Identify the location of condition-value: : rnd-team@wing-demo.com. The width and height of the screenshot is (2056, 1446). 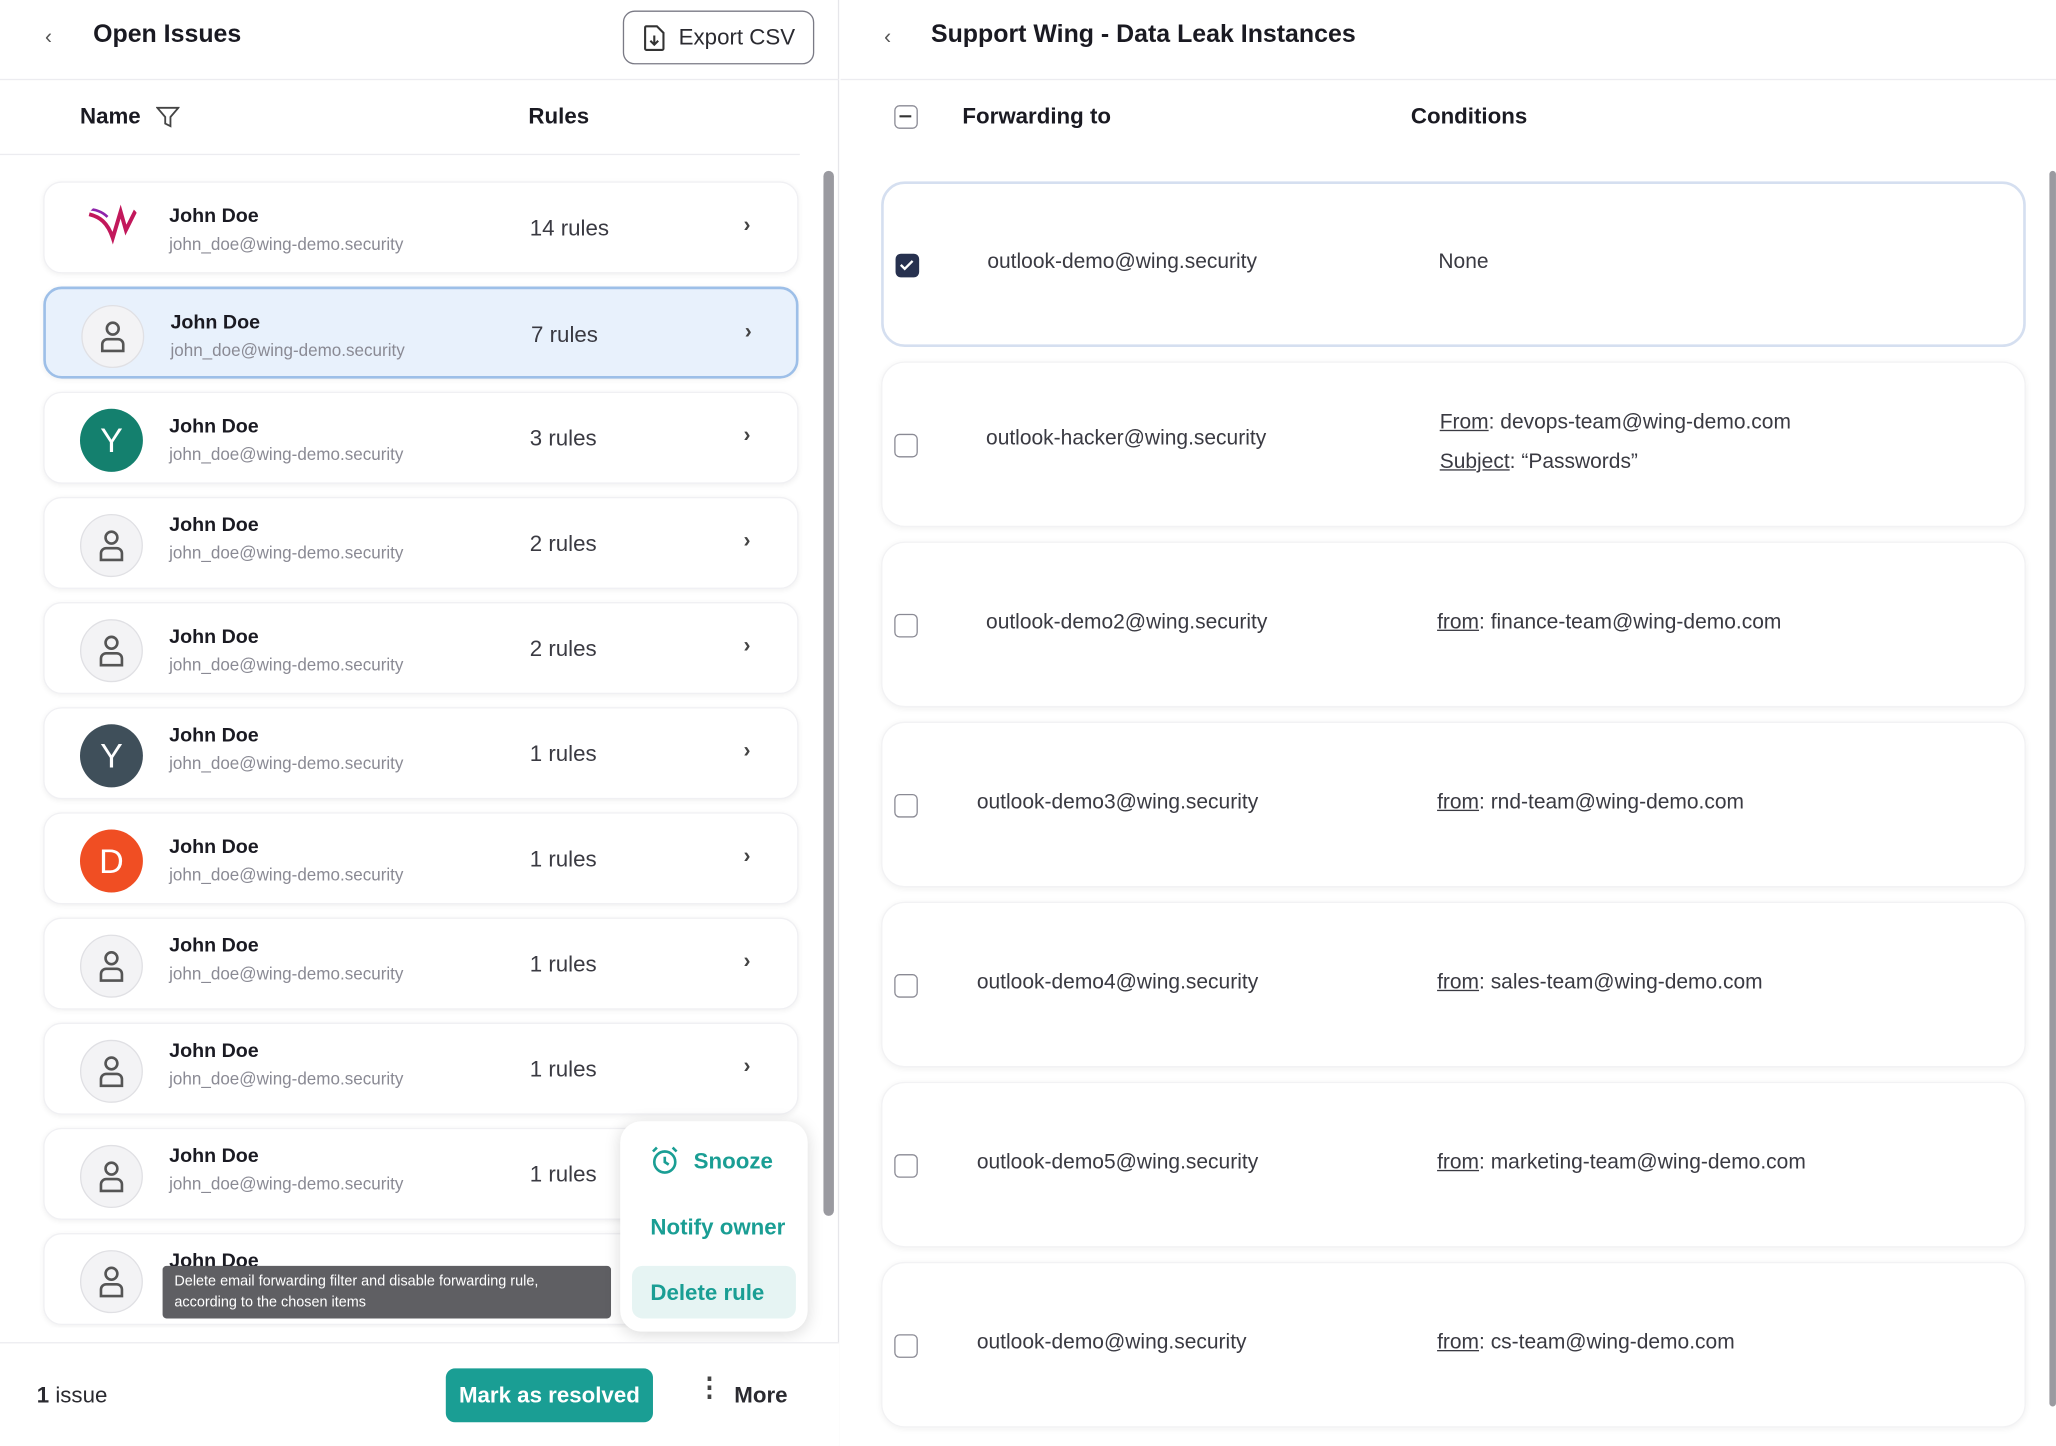
(1612, 802).